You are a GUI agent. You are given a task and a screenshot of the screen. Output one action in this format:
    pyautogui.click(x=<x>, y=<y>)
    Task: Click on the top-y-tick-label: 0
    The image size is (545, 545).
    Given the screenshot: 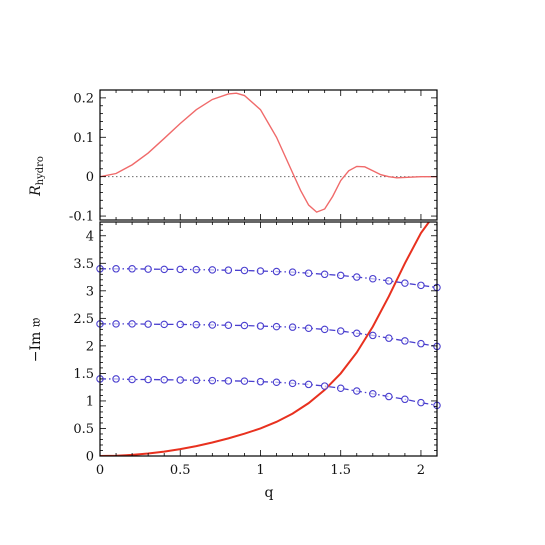 What is the action you would take?
    pyautogui.click(x=90, y=177)
    